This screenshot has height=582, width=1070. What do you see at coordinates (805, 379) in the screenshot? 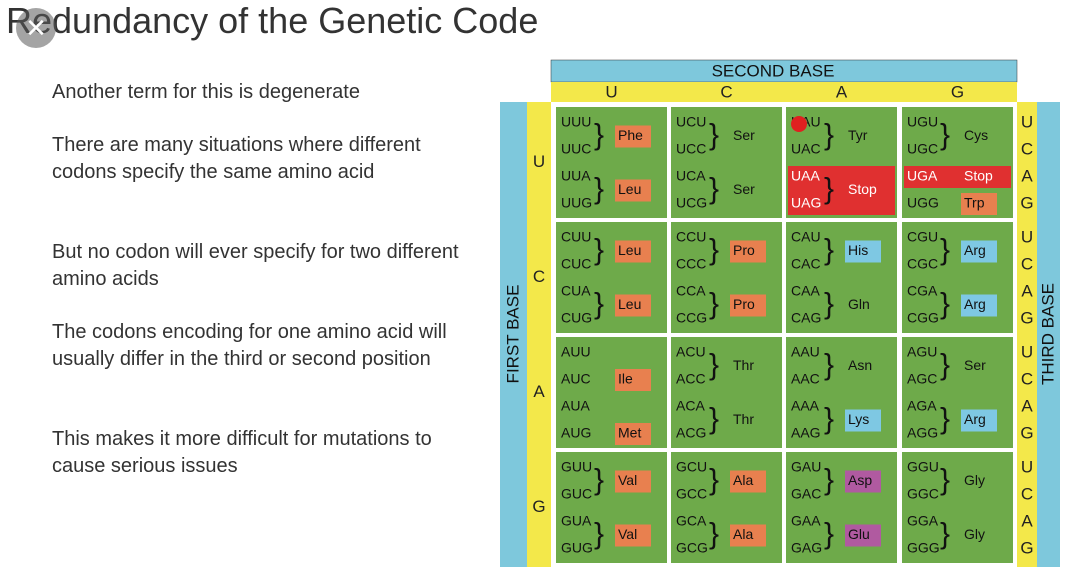
I see `codon: AAC` at bounding box center [805, 379].